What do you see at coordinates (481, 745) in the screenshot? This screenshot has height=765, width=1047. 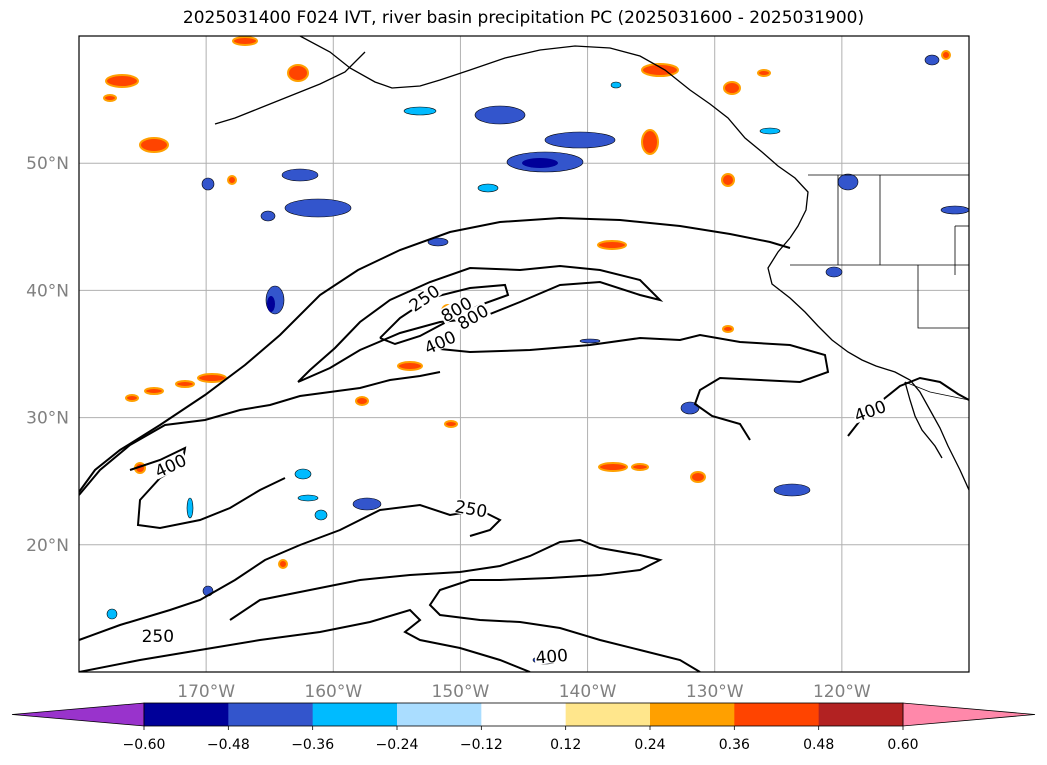 I see `colorbar-tick-label: −0.12` at bounding box center [481, 745].